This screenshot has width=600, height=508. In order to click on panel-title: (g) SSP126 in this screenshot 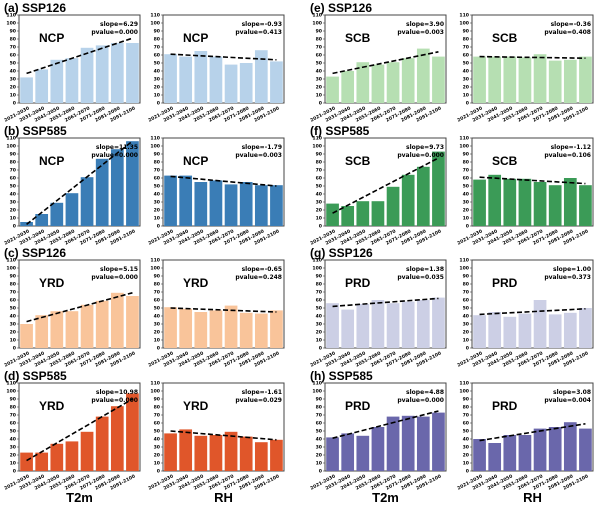, I will do `click(341, 253)`.